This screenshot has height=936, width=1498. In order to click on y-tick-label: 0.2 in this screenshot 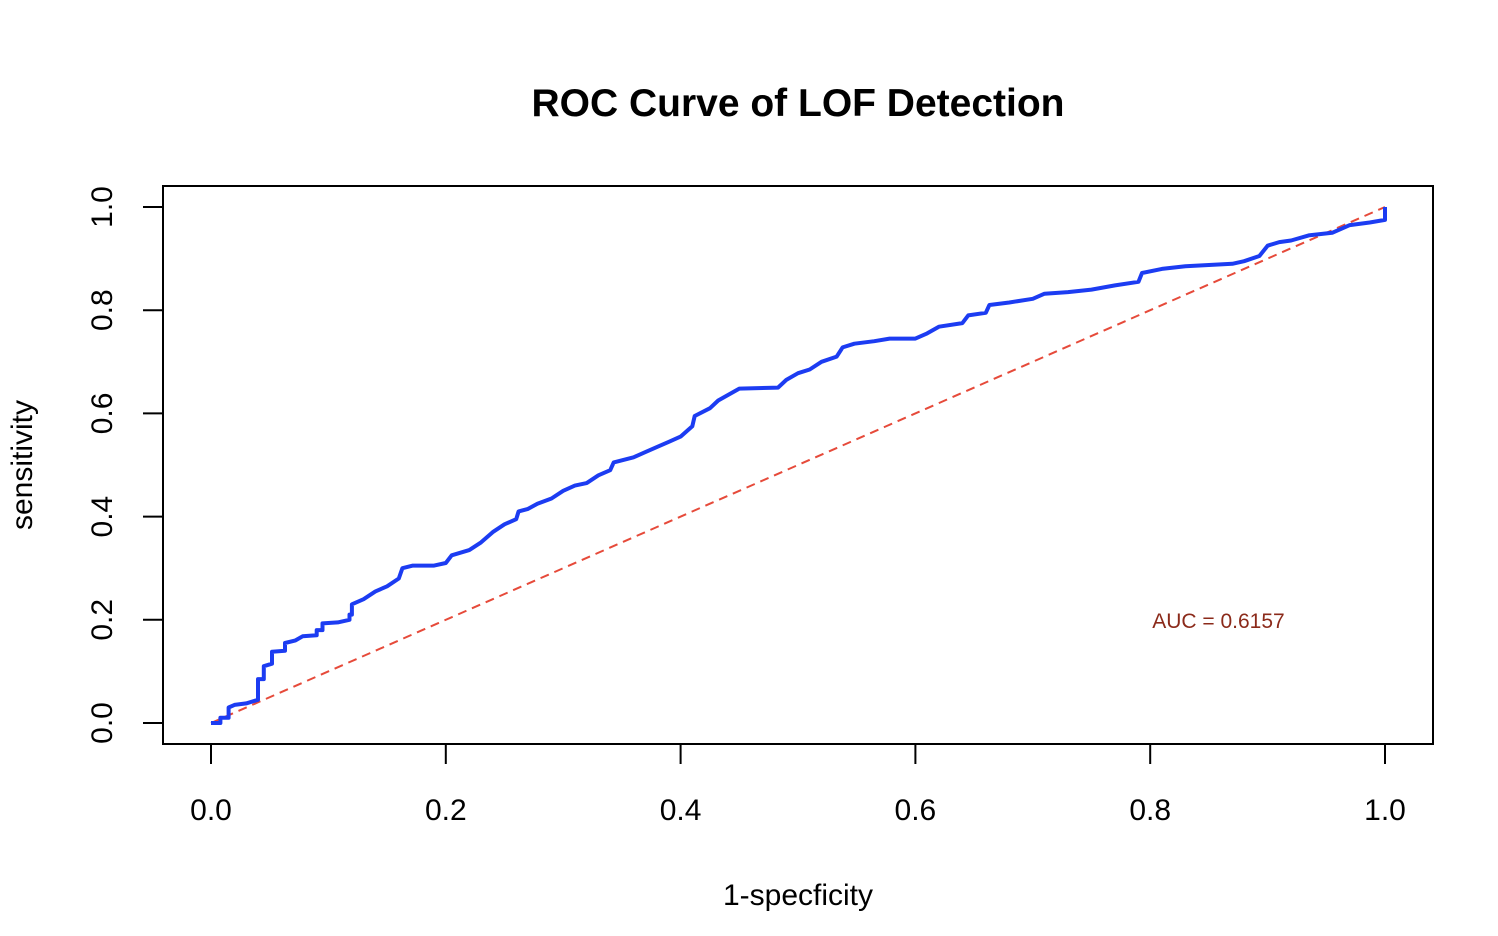, I will do `click(102, 620)`.